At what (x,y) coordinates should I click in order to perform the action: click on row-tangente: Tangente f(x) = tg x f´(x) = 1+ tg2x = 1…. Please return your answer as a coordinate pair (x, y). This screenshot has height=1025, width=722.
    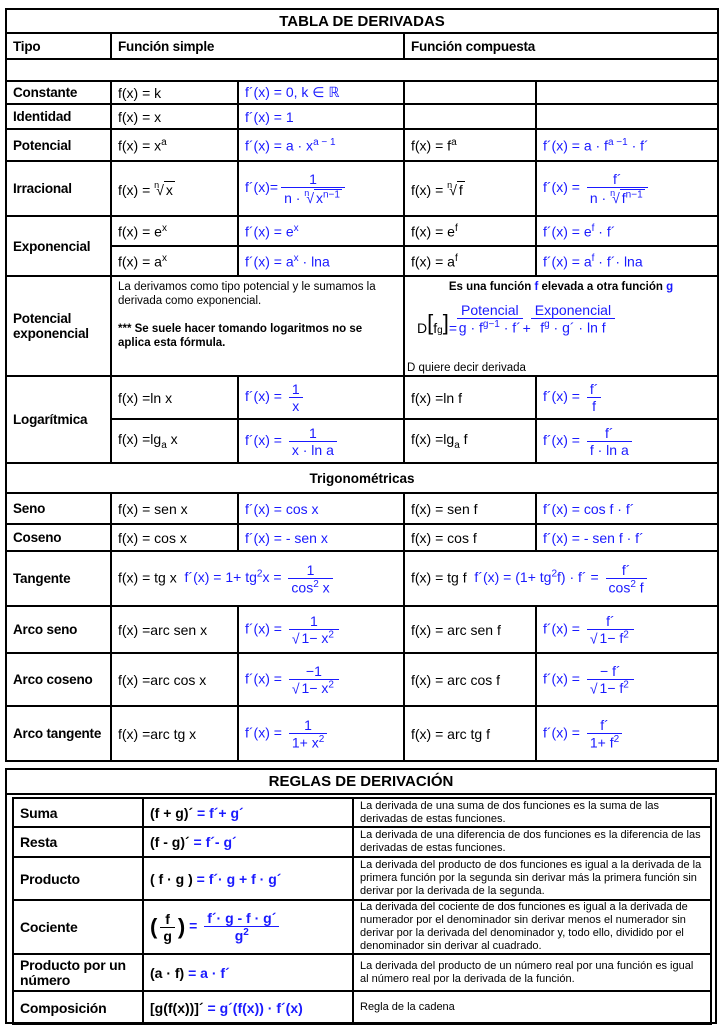
    Looking at the image, I should click on (362, 578).